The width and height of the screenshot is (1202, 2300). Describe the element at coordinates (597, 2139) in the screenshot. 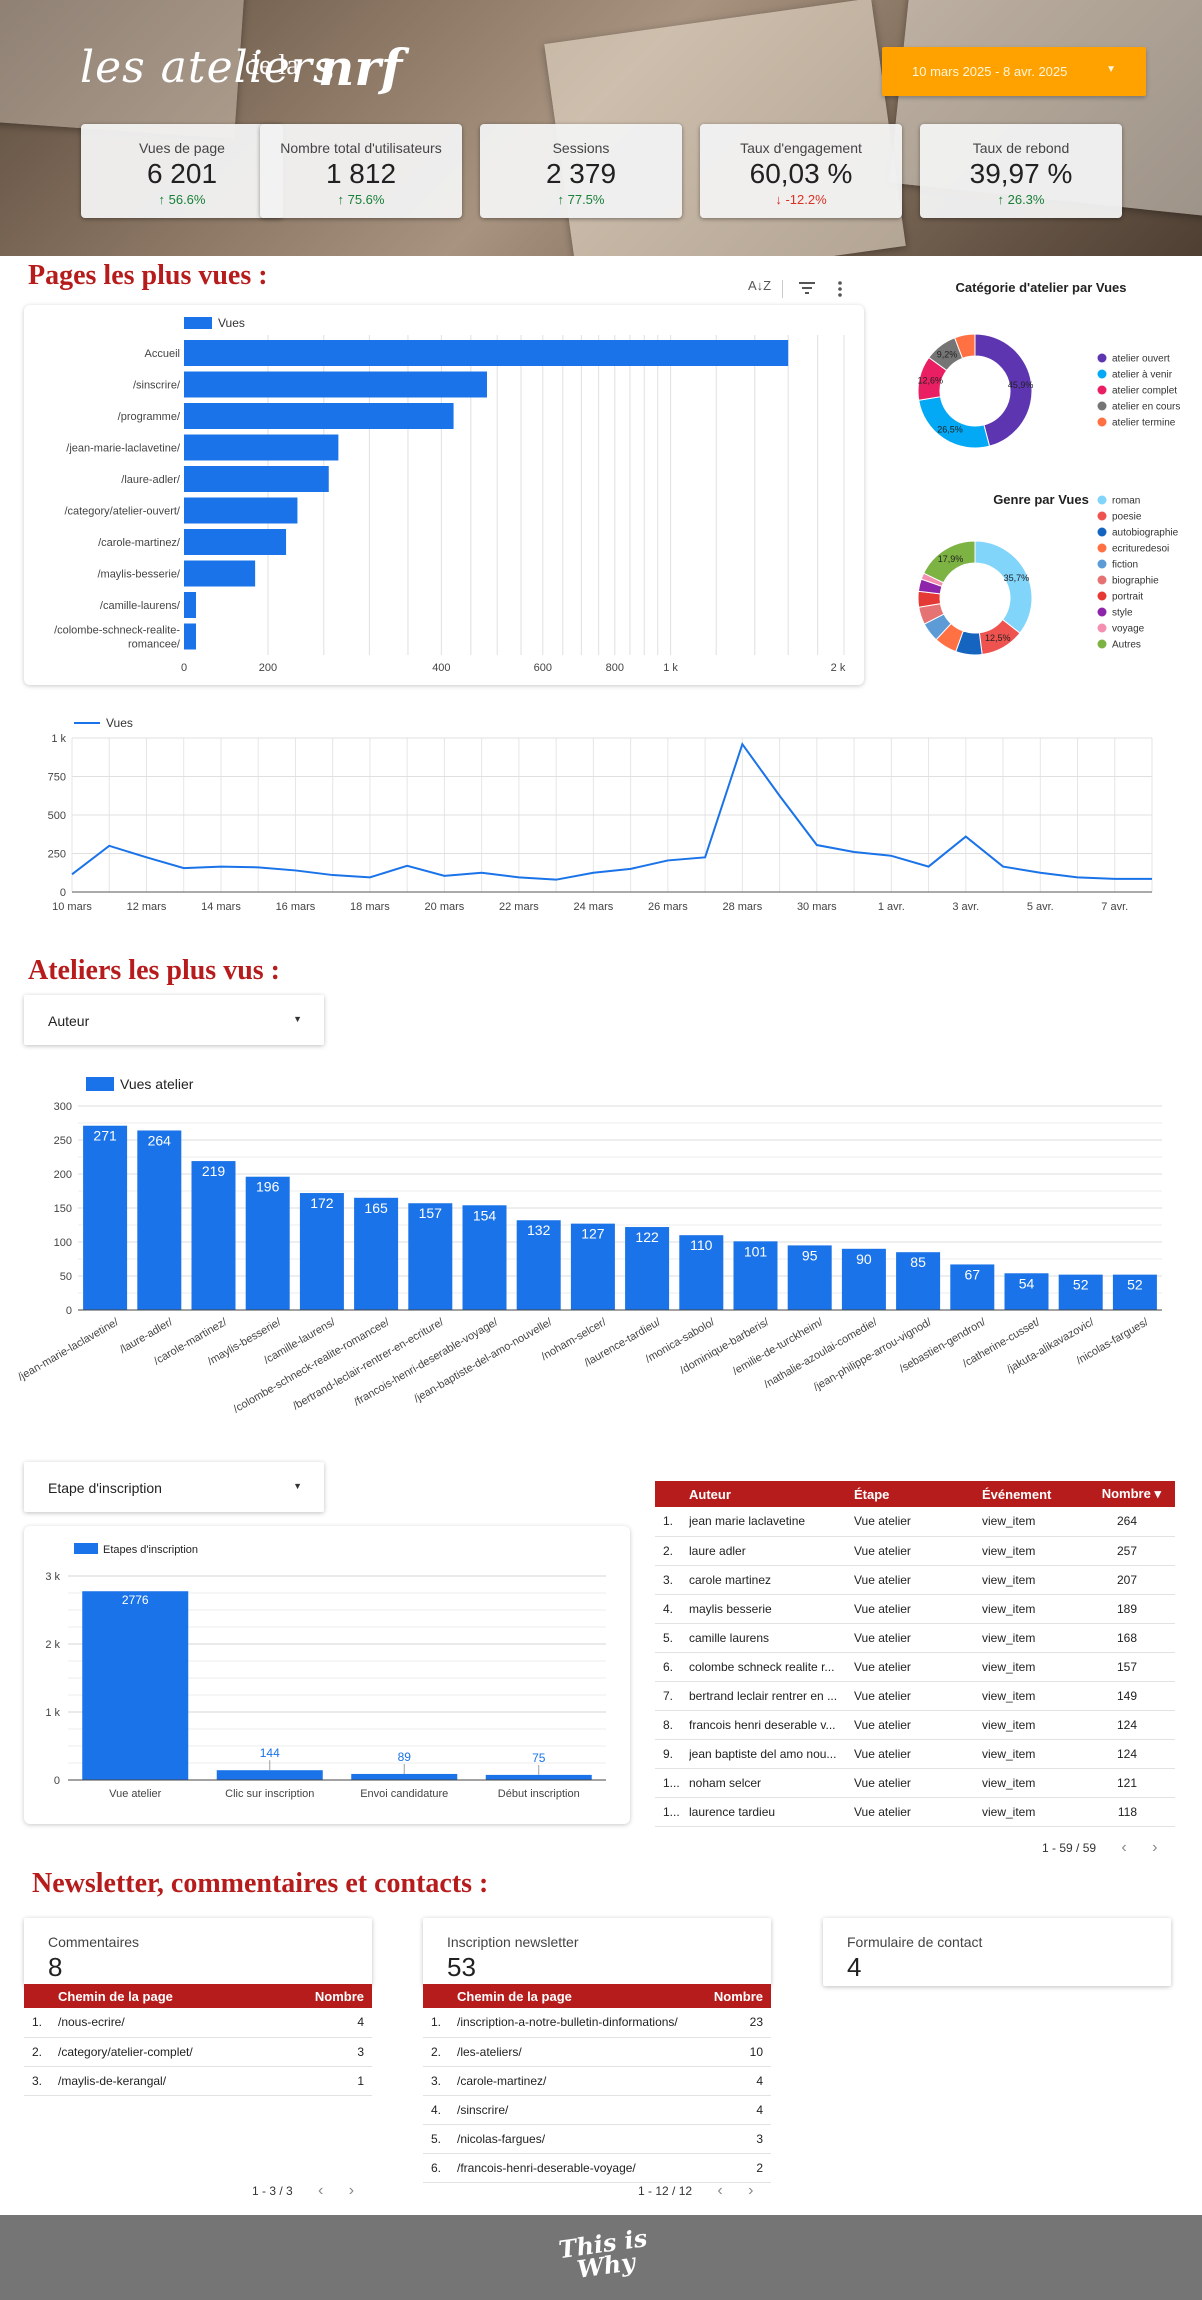

I see `table-row: 5./nicolas-fargues/3` at that location.